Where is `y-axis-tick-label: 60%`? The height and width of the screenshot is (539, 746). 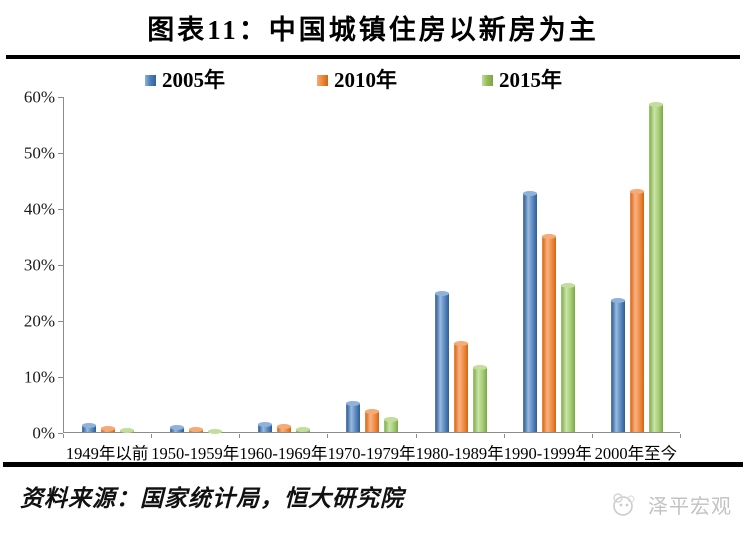
y-axis-tick-label: 60% is located at coordinates (39, 97).